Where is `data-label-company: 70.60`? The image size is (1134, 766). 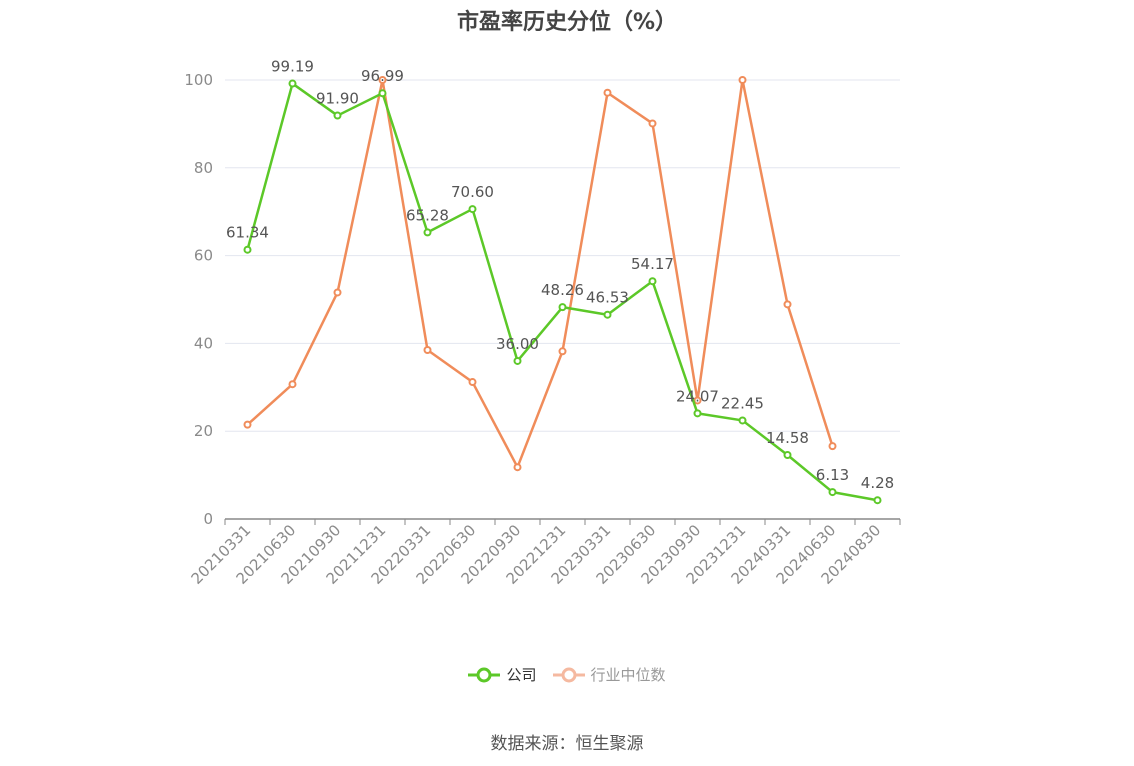
data-label-company: 70.60 is located at coordinates (472, 192).